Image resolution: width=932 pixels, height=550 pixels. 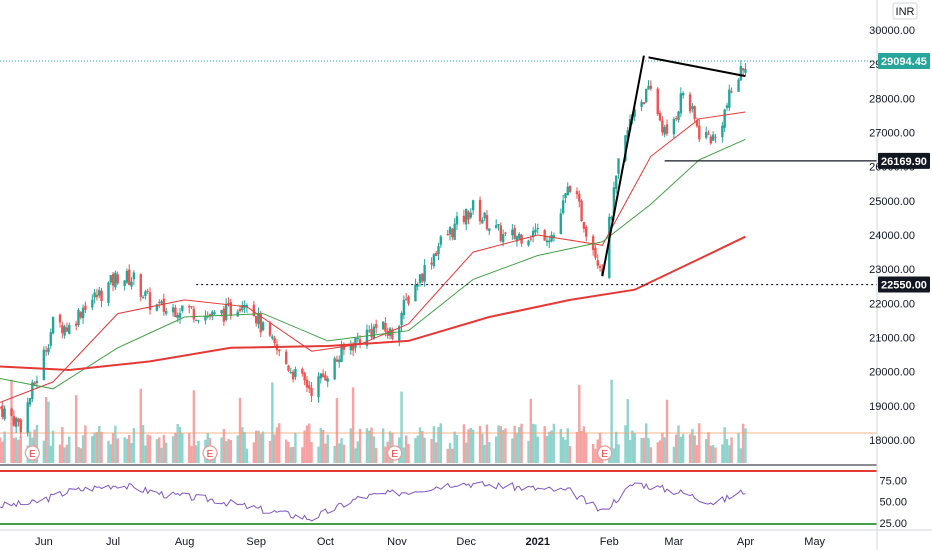 What do you see at coordinates (185, 542) in the screenshot?
I see `time-tick-label: Aug` at bounding box center [185, 542].